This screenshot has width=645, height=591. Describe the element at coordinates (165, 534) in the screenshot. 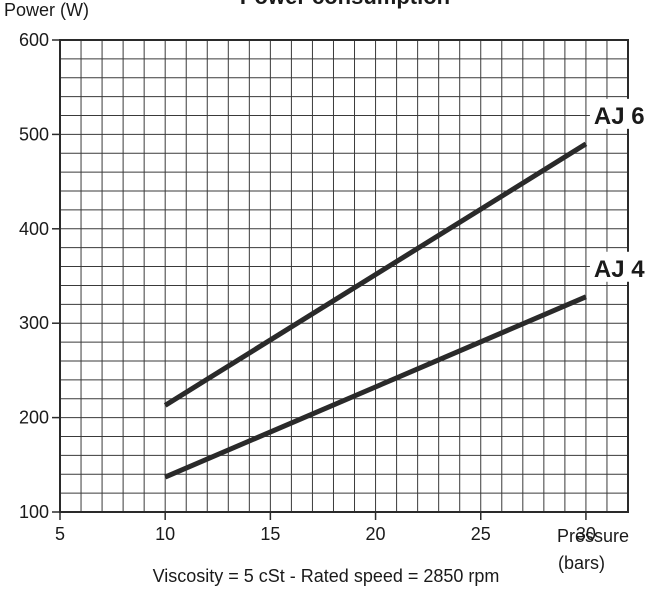

I see `x-tick-label: 10` at that location.